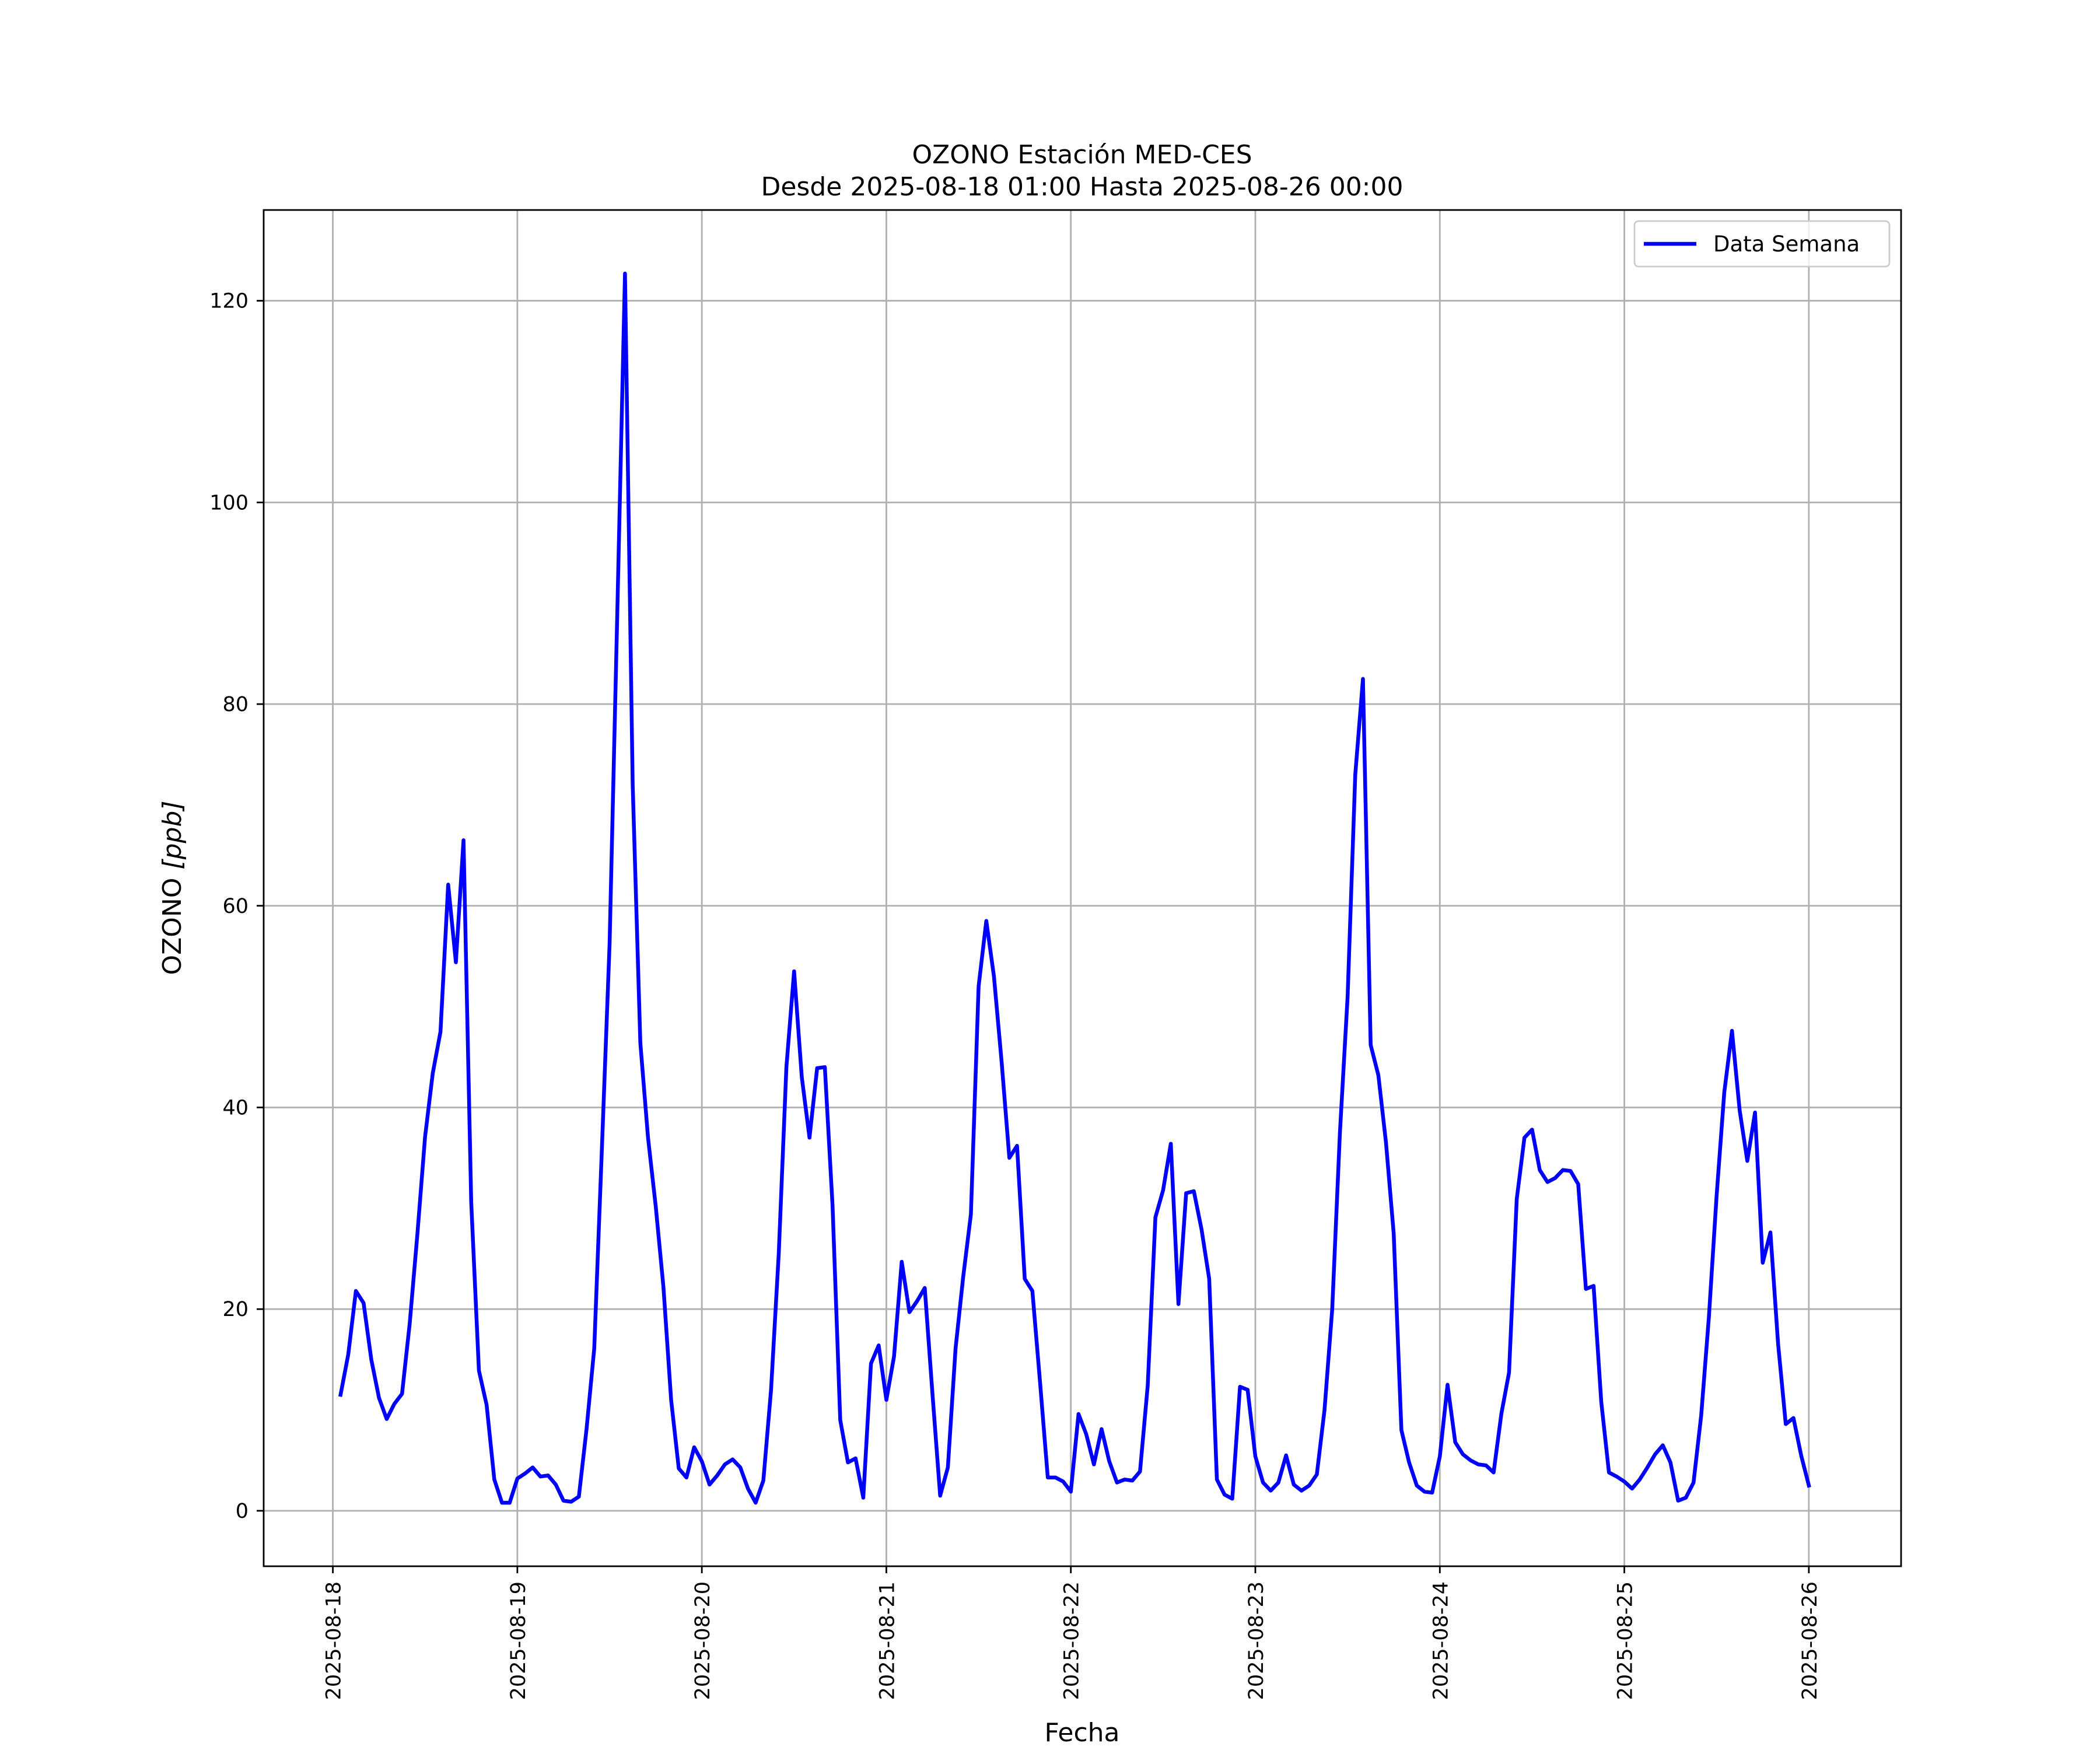  What do you see at coordinates (887, 1640) in the screenshot?
I see `x-tick-label: 2025-08-21` at bounding box center [887, 1640].